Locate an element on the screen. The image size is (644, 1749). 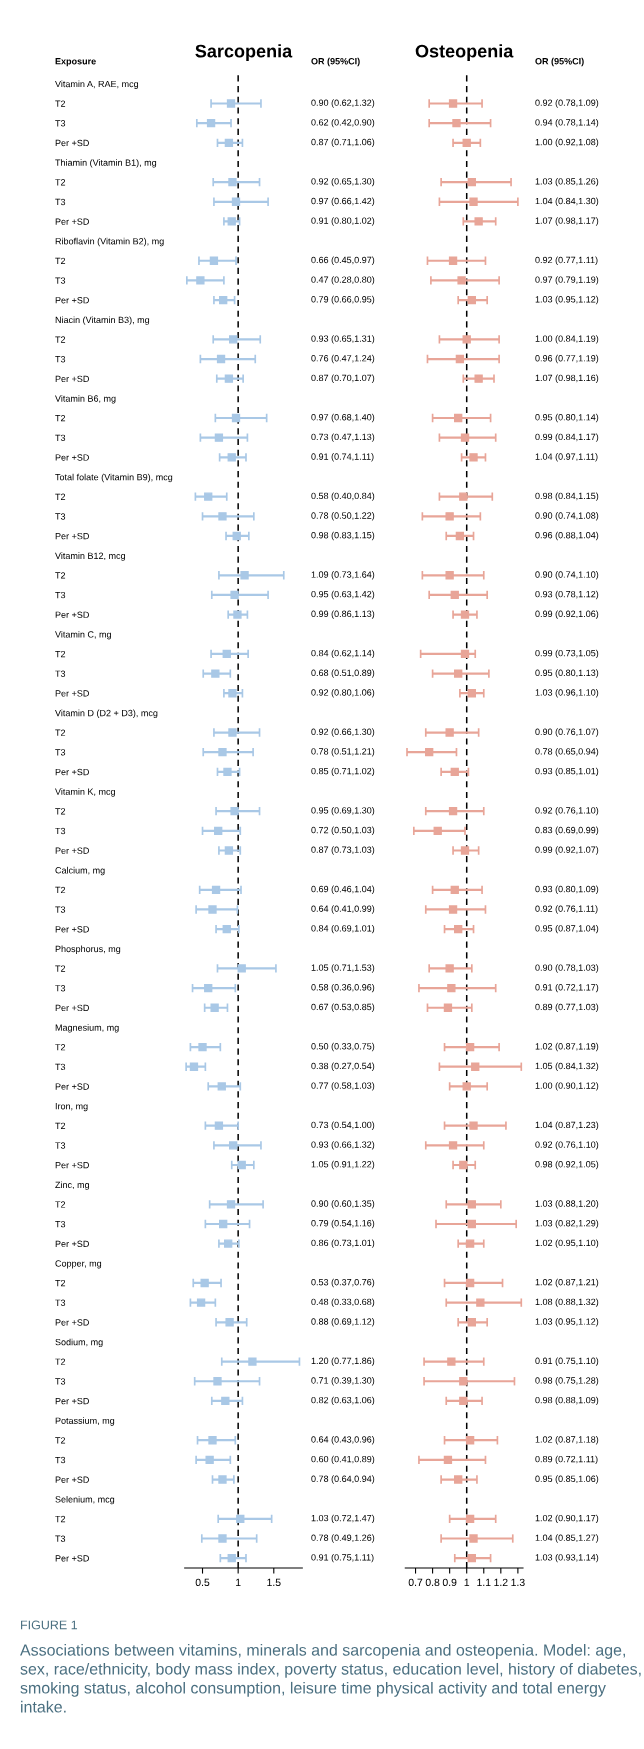
data-label: 0.99 (0.84,1.17) is located at coordinates (567, 437).